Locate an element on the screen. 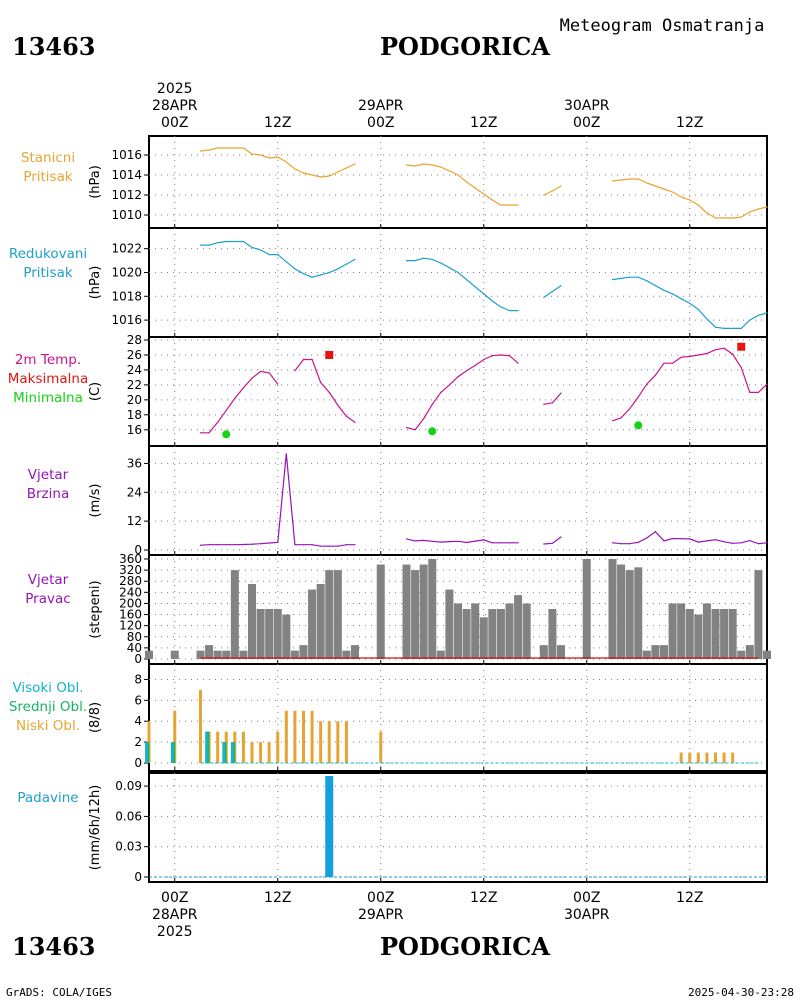 The height and width of the screenshot is (1000, 800). y-tick-label: 4 is located at coordinates (138, 721).